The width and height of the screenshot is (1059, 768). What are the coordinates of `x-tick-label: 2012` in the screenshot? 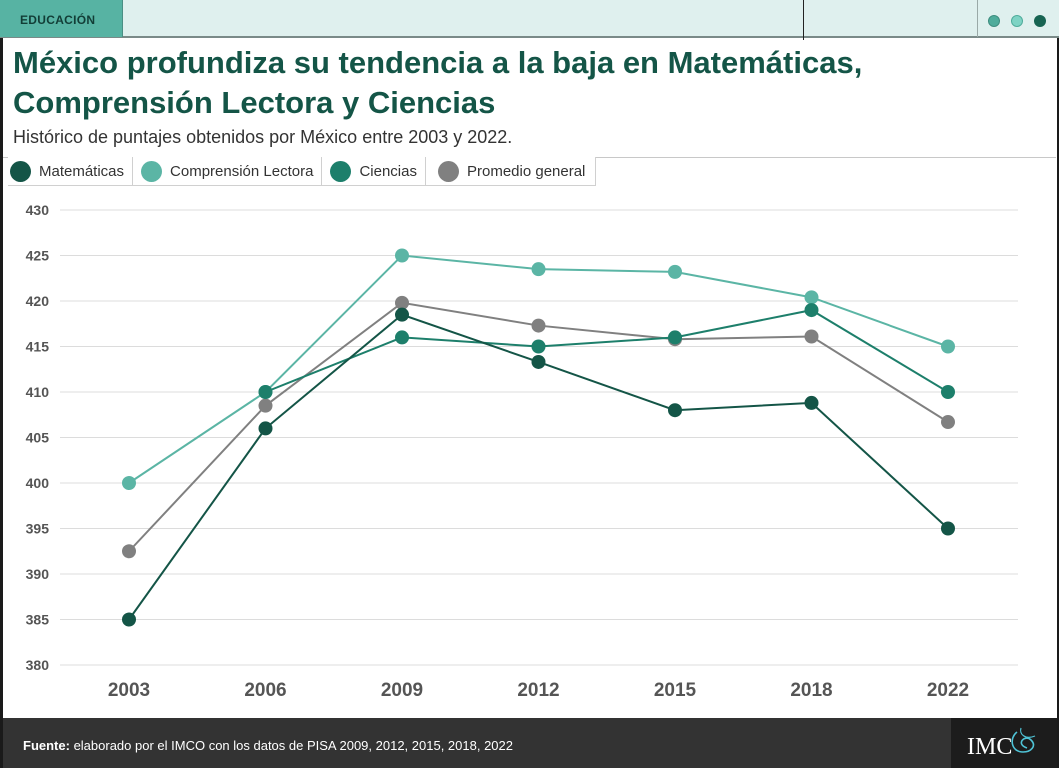 It's located at (538, 690).